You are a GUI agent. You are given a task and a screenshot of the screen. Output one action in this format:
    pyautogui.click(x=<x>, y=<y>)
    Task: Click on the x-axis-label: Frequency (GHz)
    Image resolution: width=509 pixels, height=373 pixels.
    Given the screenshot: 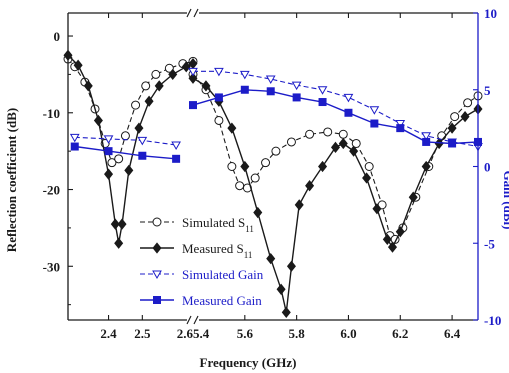 What is the action you would take?
    pyautogui.click(x=248, y=362)
    